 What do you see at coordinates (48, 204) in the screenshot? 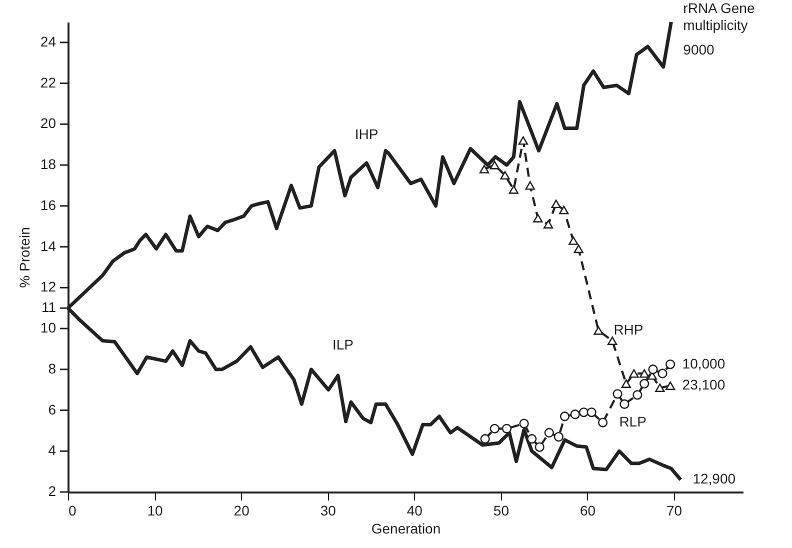
I see `y-tick-label: 16` at bounding box center [48, 204].